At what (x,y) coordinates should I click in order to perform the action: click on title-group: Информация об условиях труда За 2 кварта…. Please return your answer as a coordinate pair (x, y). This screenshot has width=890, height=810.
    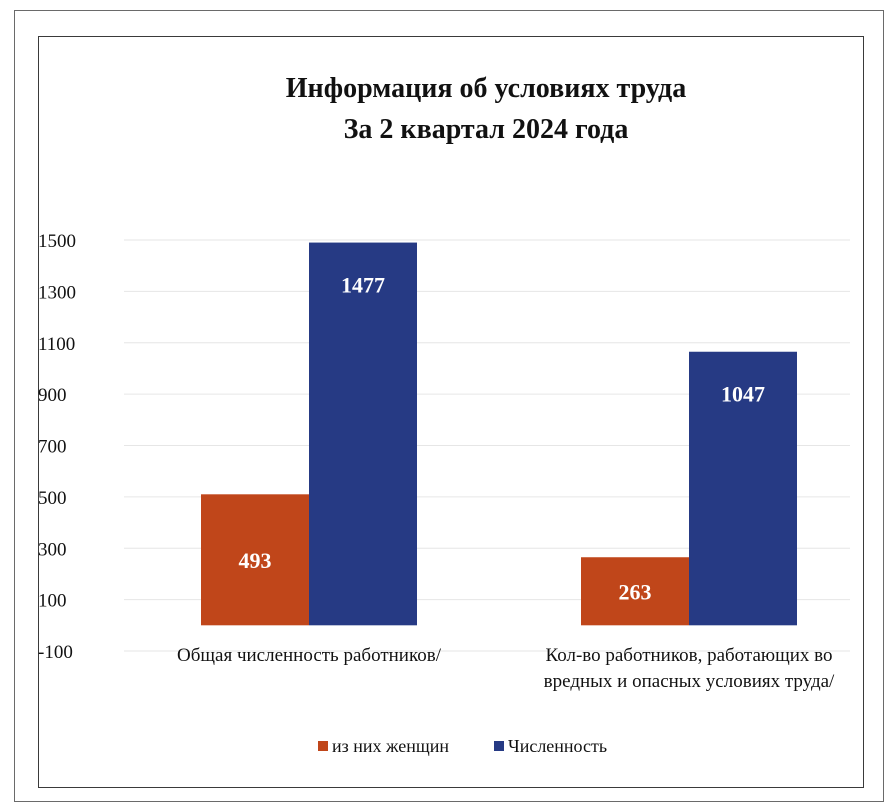
    Looking at the image, I should click on (486, 109).